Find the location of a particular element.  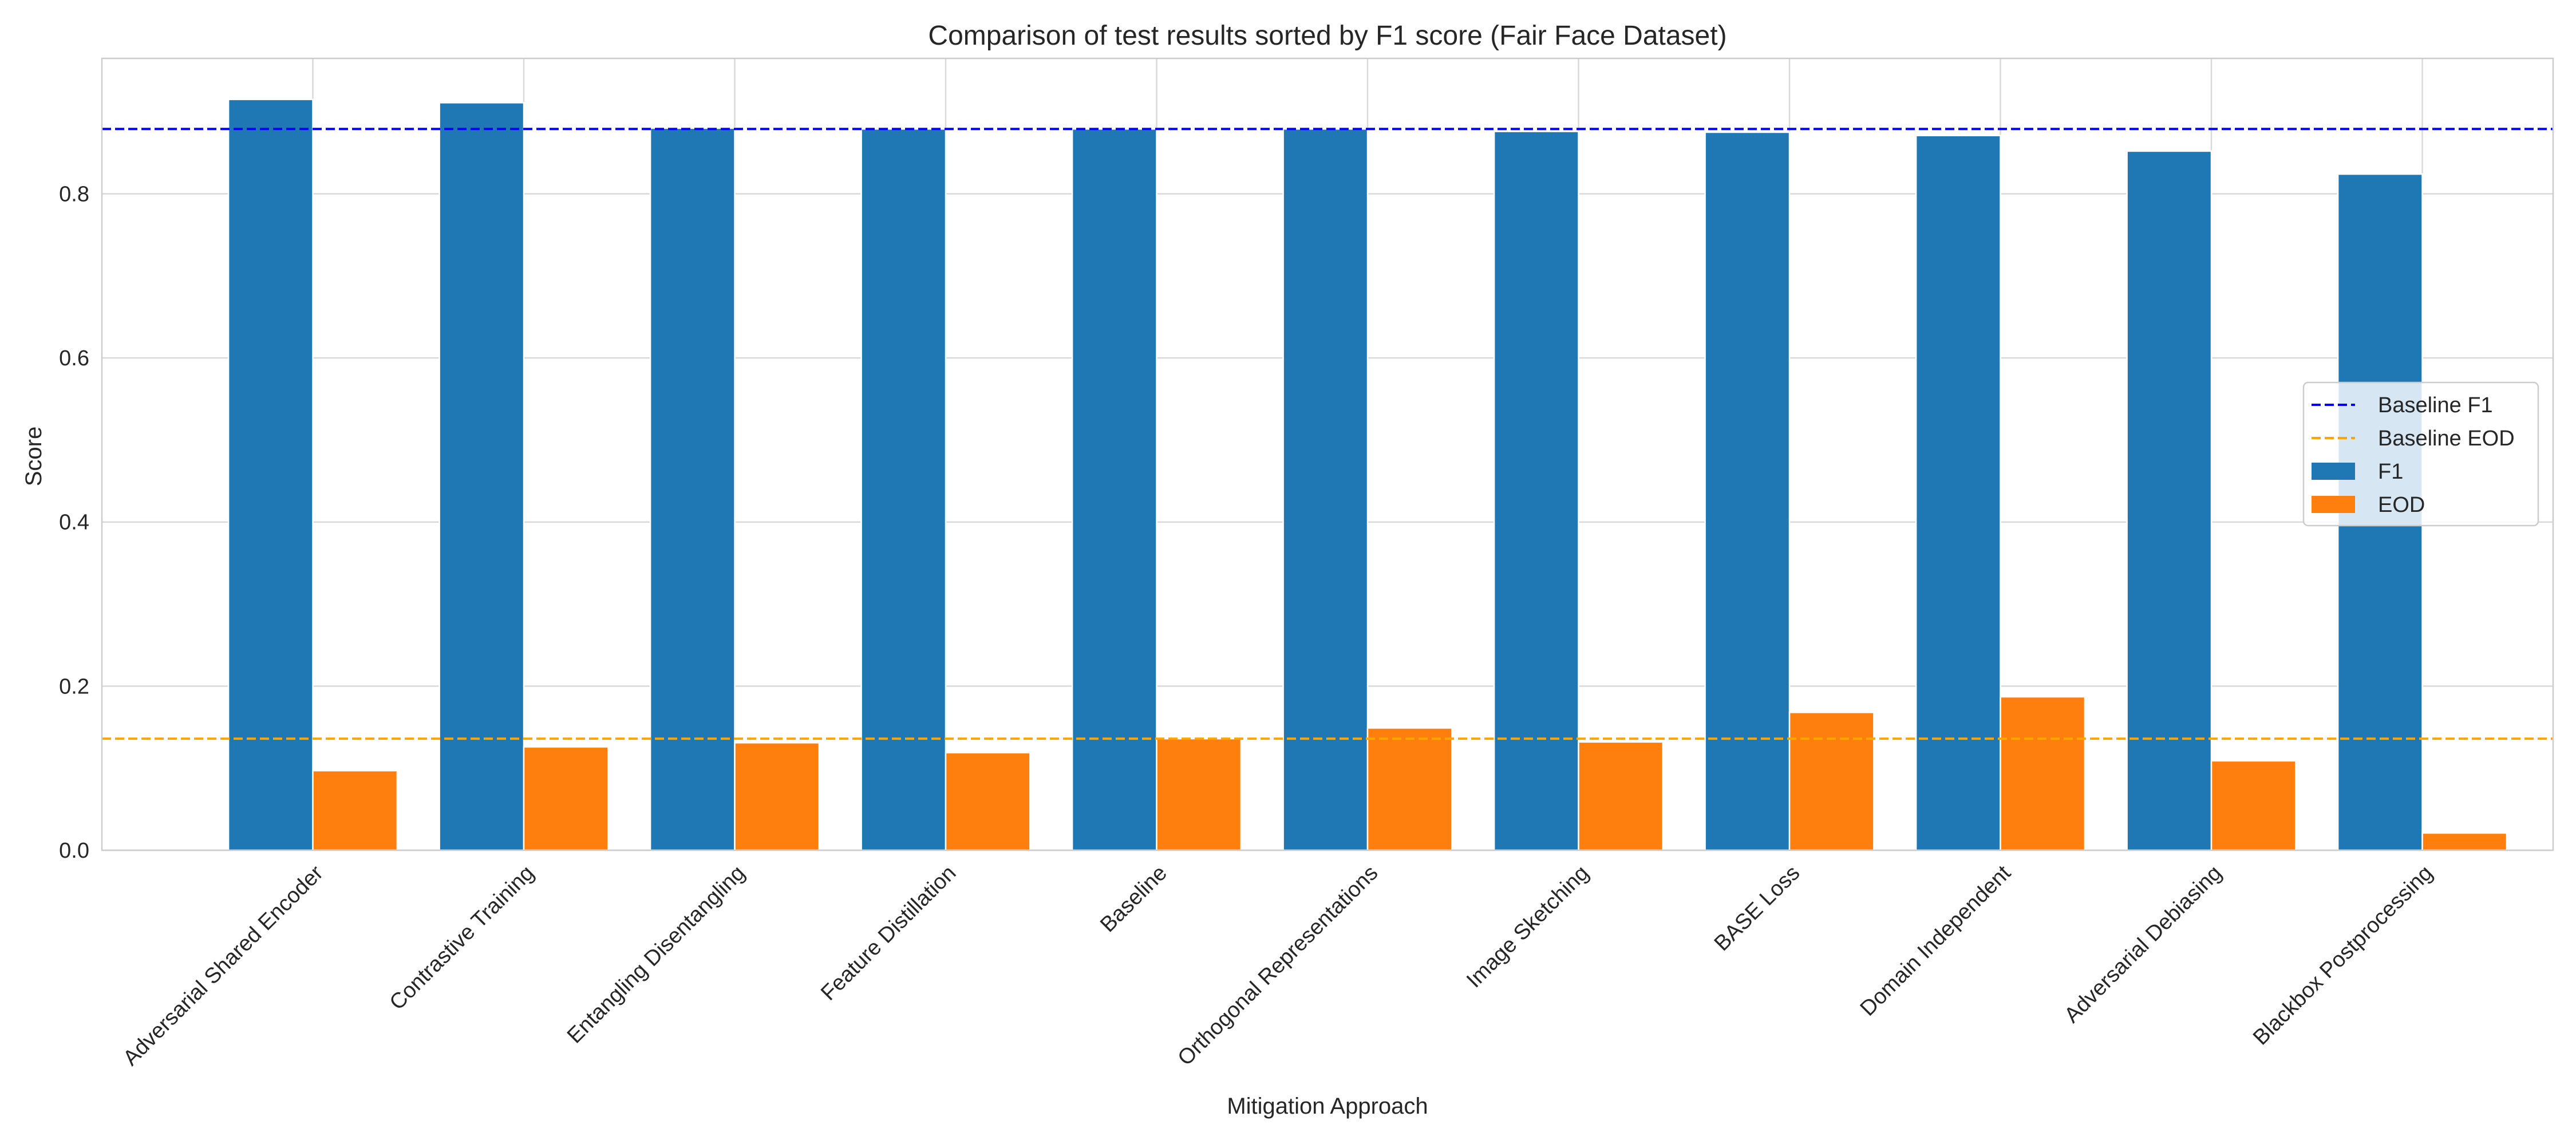

legend-f1-swatch is located at coordinates (2333, 472).